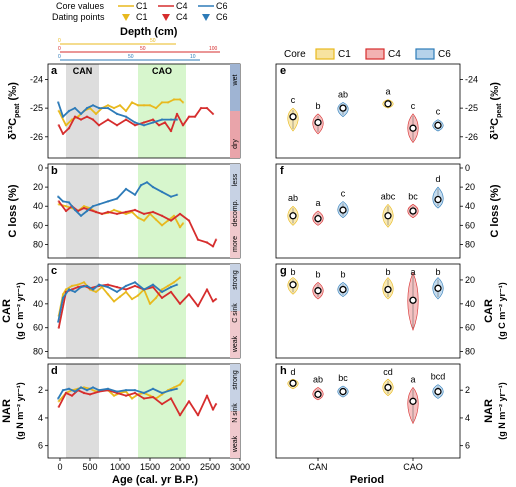  I want to click on depth-tick-c6-10: 10, so click(193, 57).